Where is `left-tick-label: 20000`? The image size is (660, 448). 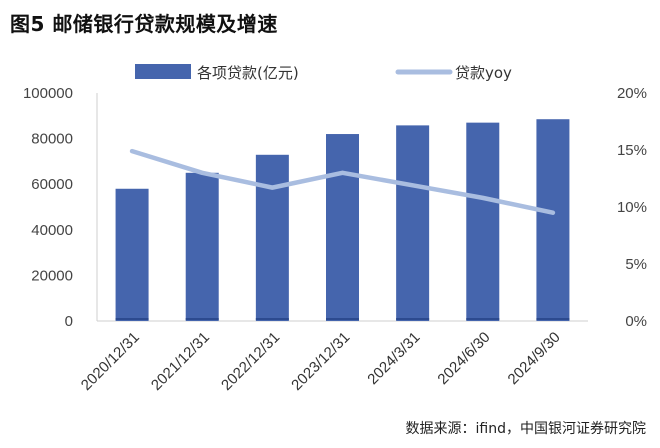 left-tick-label: 20000 is located at coordinates (52, 275).